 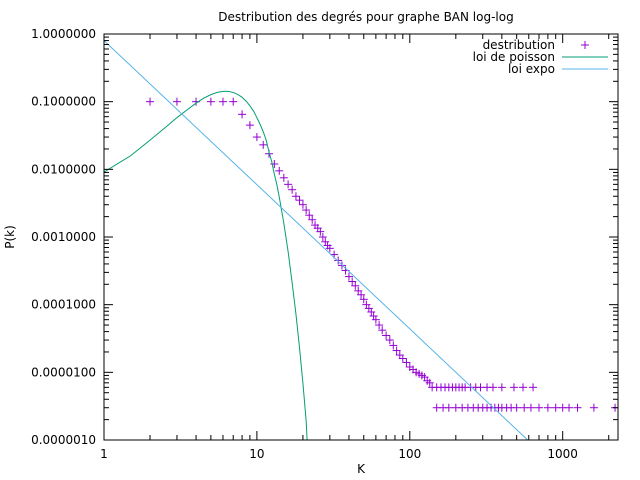 I want to click on y-tick-label: 0.1000000, so click(x=63, y=102).